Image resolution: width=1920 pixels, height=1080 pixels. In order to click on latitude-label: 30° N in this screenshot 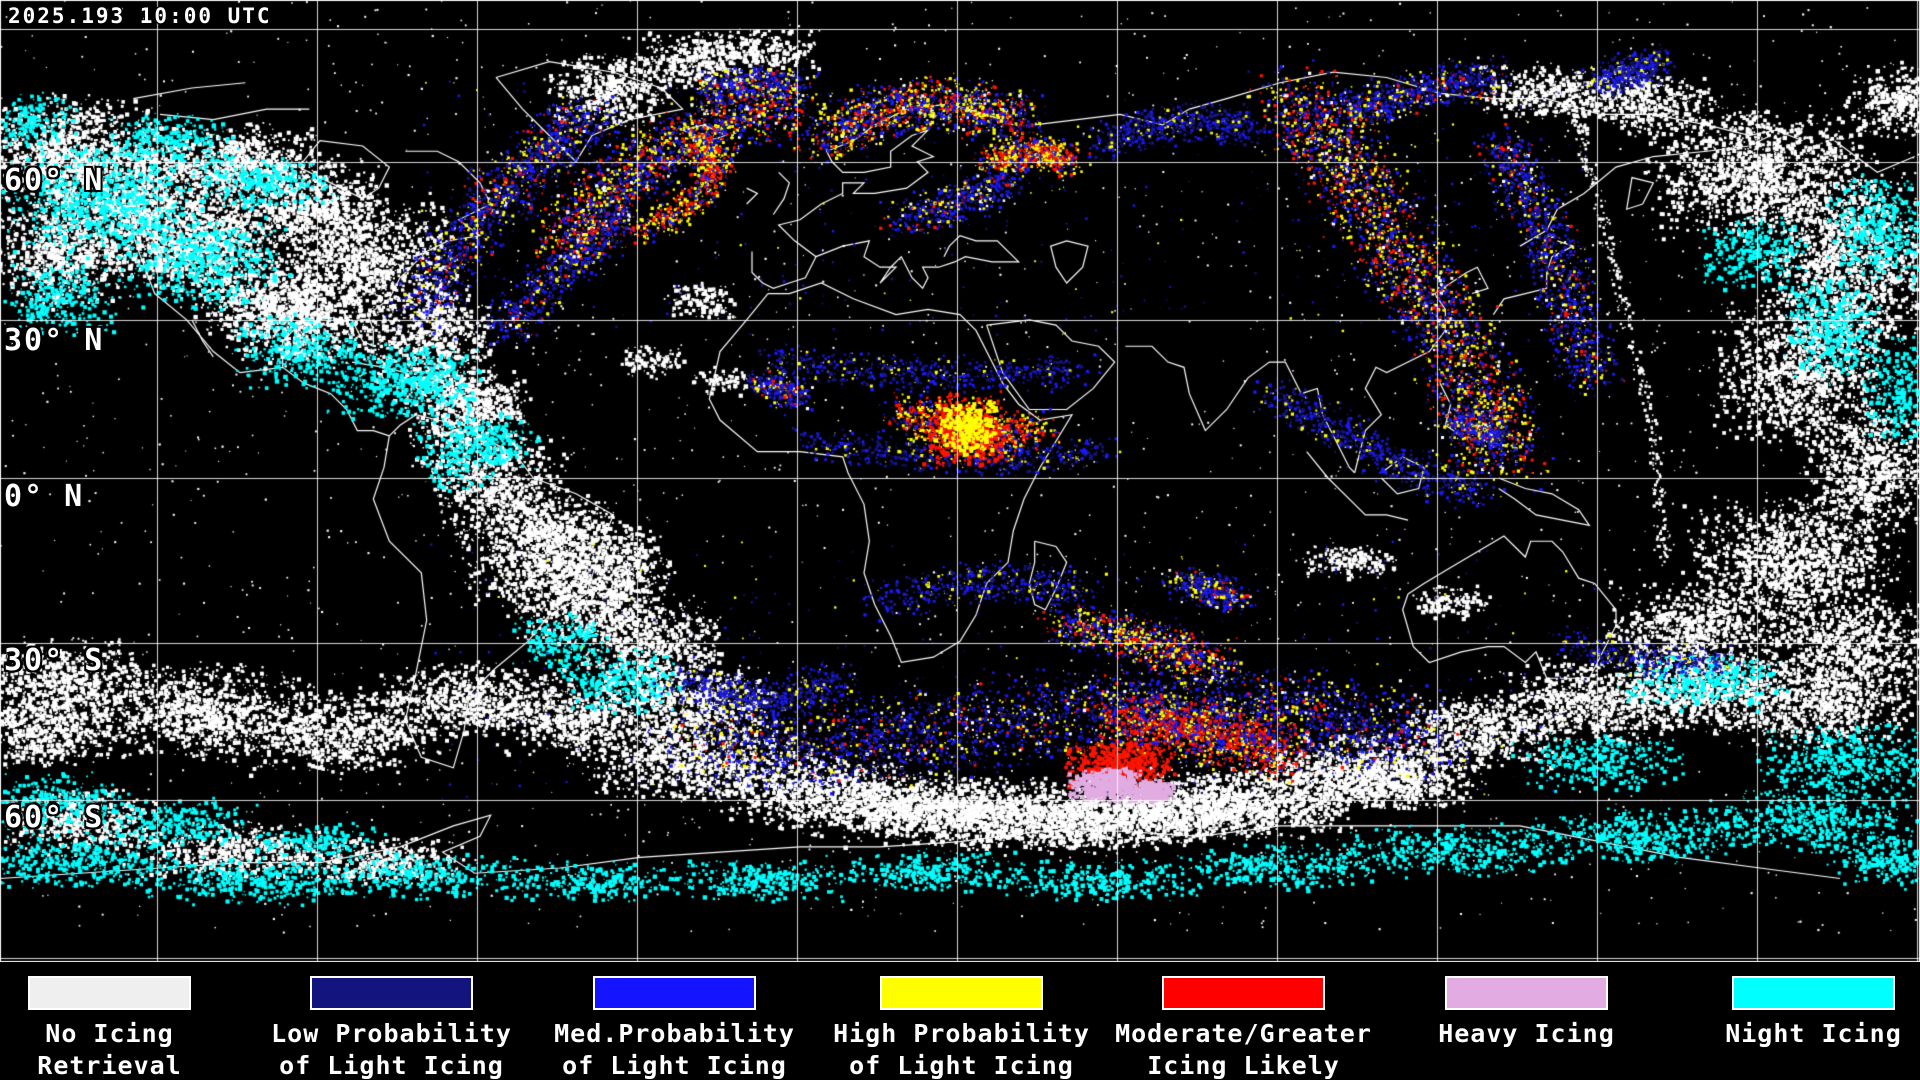, I will do `click(54, 340)`.